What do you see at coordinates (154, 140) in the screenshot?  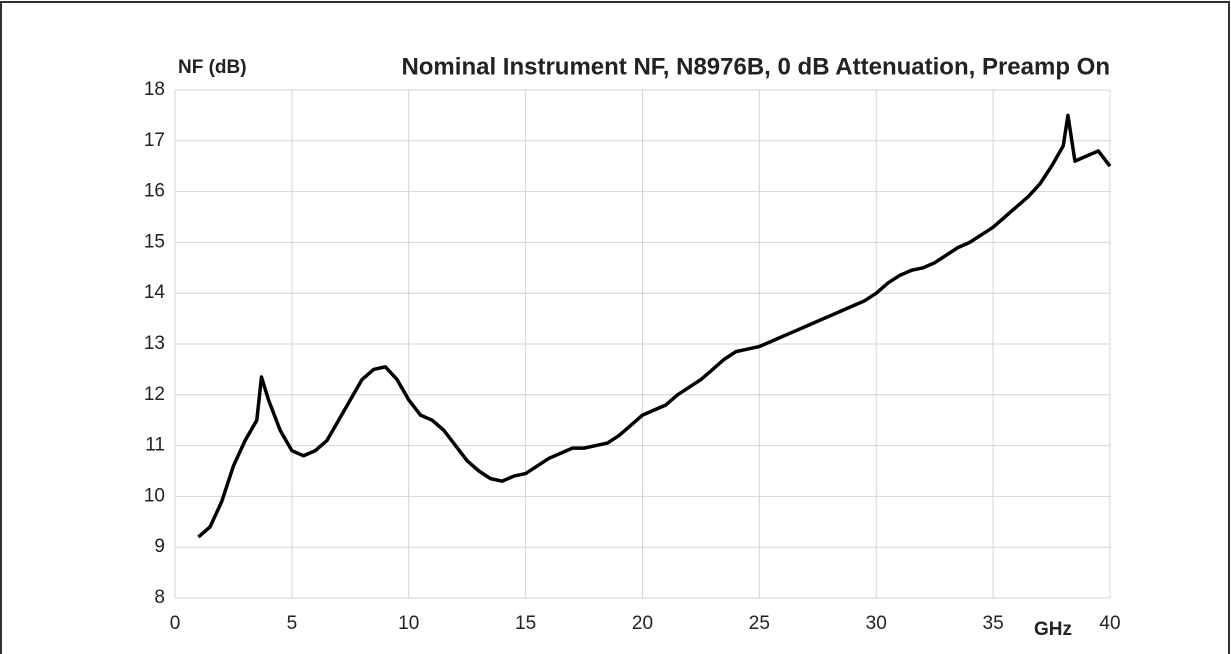 I see `y-tick-label: 17` at bounding box center [154, 140].